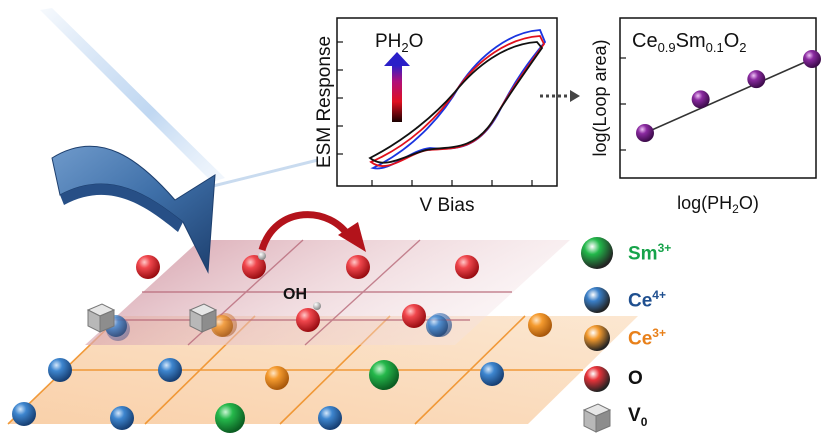  I want to click on afm-cantilever, so click(133, 209).